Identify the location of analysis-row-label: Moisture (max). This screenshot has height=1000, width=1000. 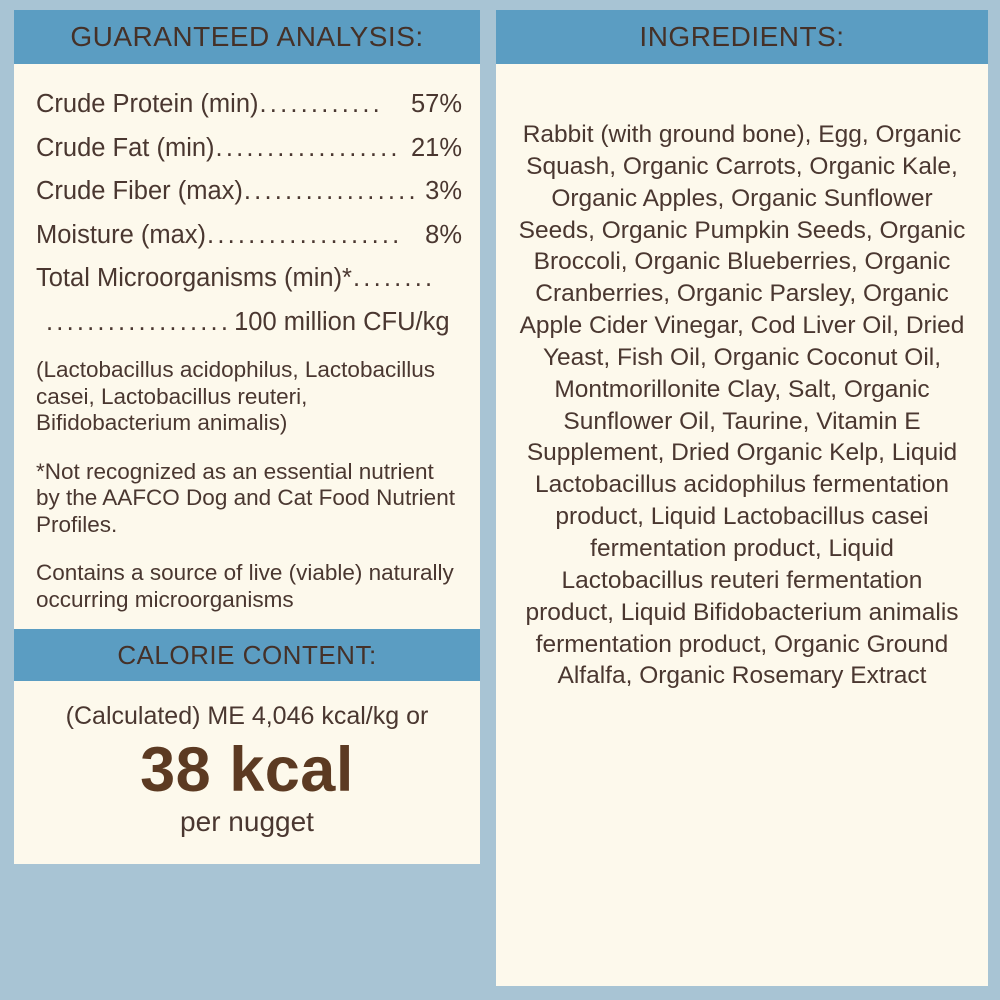
(121, 234).